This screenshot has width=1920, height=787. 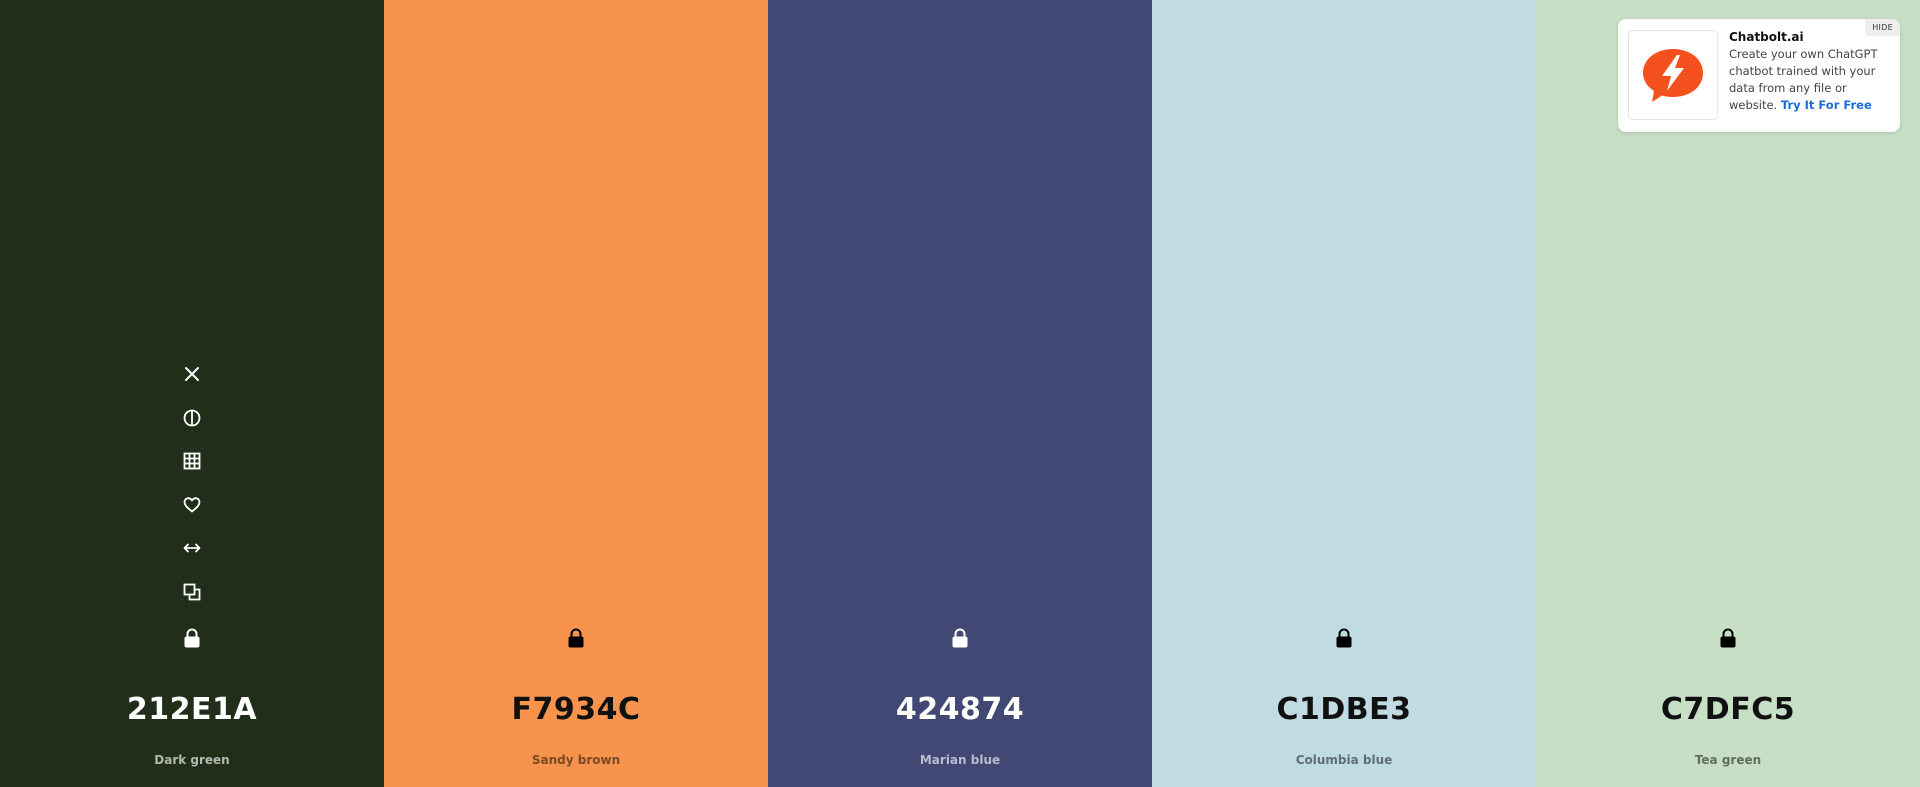 What do you see at coordinates (1728, 760) in the screenshot?
I see `color-name: Tea green` at bounding box center [1728, 760].